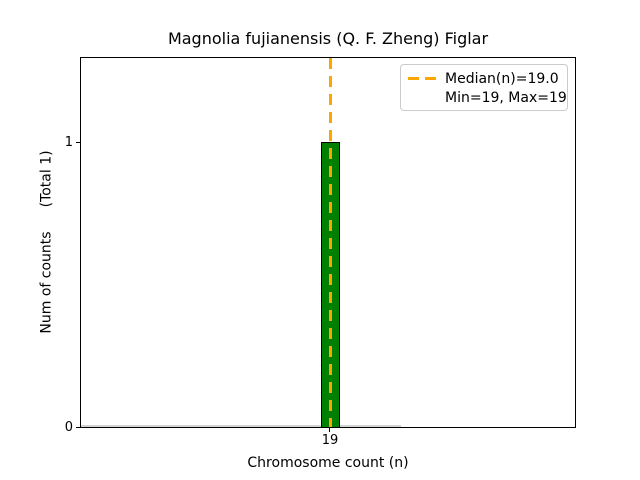  What do you see at coordinates (46, 282) in the screenshot?
I see `y-axis-label-main: Num of counts` at bounding box center [46, 282].